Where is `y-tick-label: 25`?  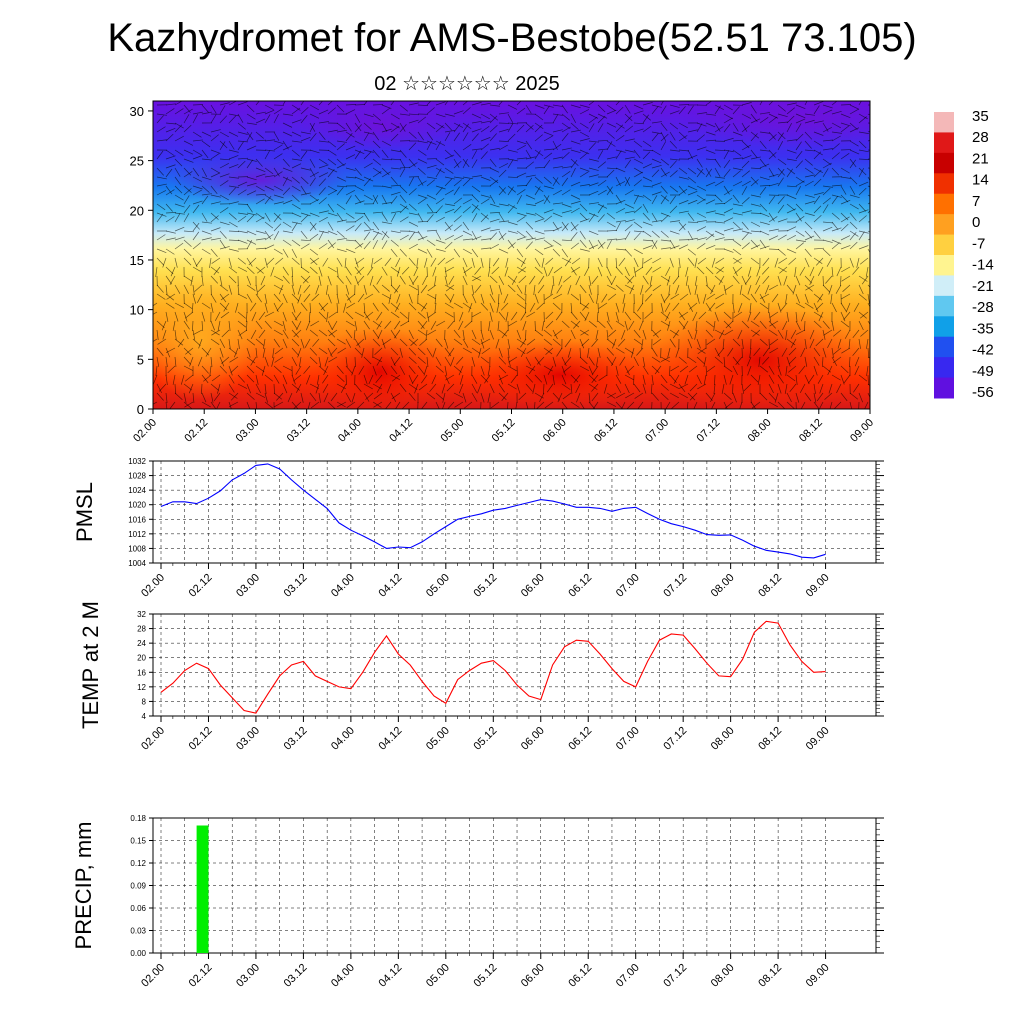 y-tick-label: 25 is located at coordinates (137, 161).